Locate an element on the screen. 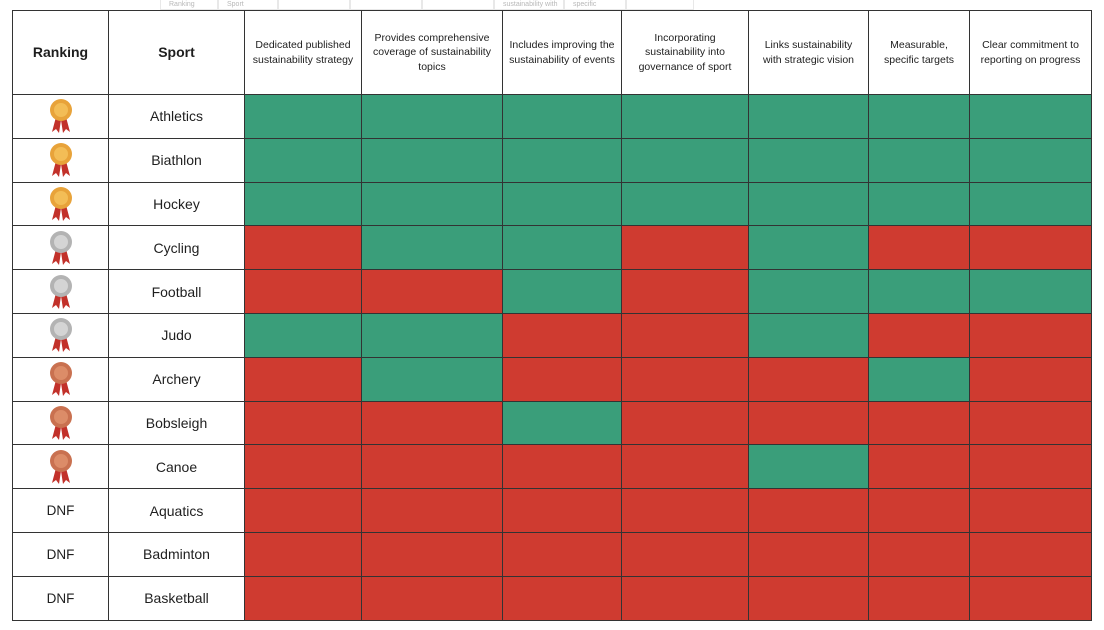 The image size is (1104, 630). sport-name: Football is located at coordinates (176, 291).